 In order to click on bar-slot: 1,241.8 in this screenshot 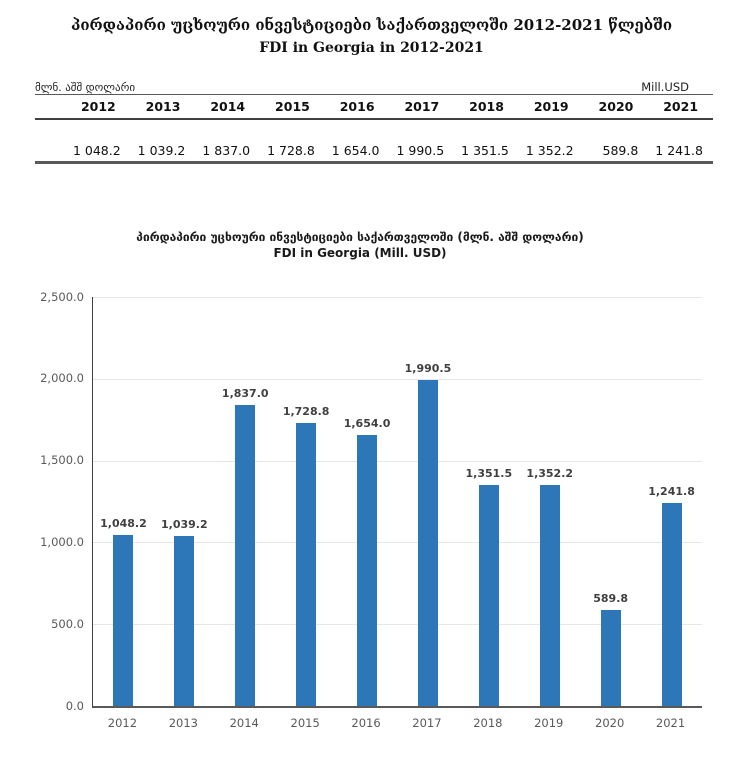, I will do `click(671, 501)`.